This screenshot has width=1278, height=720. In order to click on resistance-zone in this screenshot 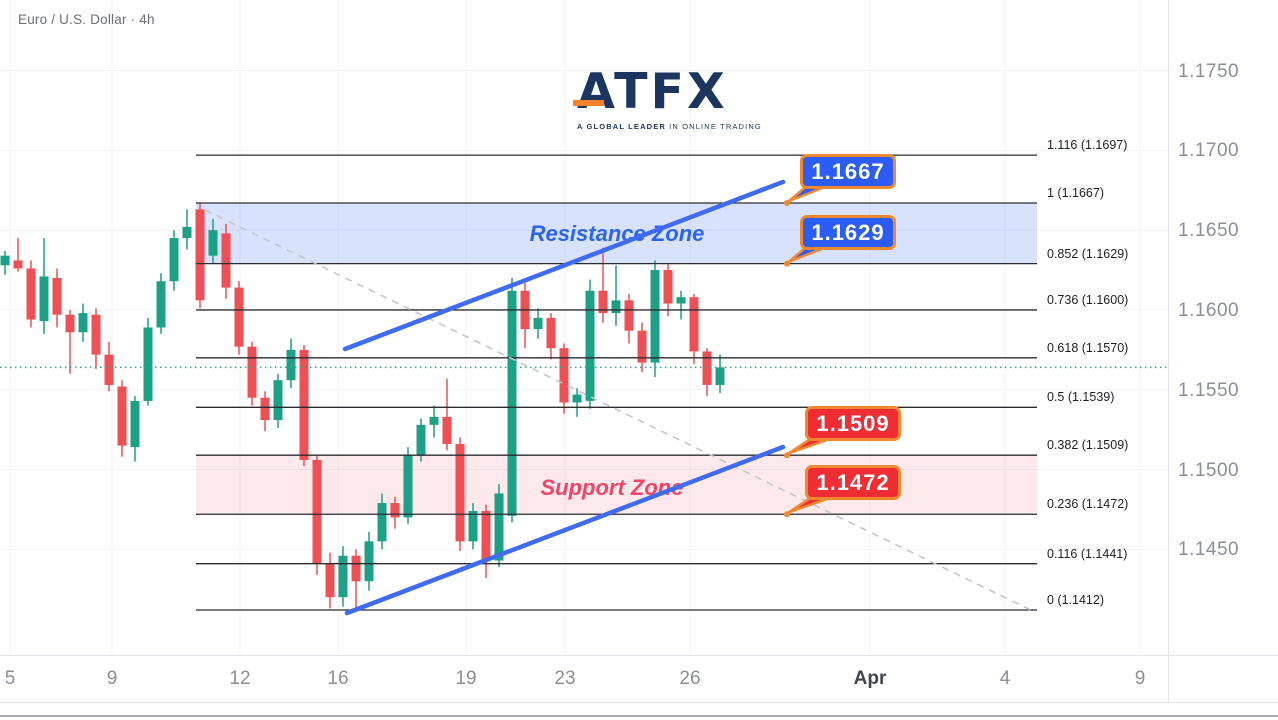, I will do `click(616, 233)`.